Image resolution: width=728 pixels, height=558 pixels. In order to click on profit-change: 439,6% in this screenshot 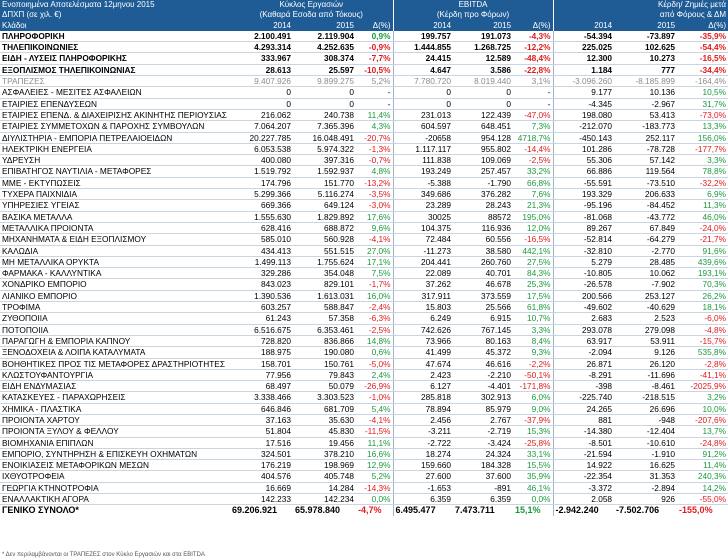, I will do `click(702, 262)`.